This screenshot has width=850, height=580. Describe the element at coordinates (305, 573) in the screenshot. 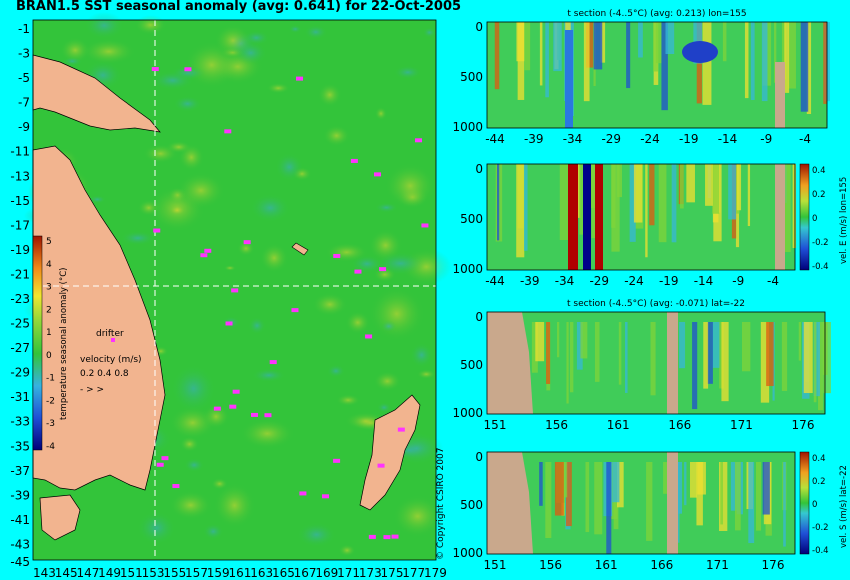

I see `map-x-tick-label: 167` at that location.